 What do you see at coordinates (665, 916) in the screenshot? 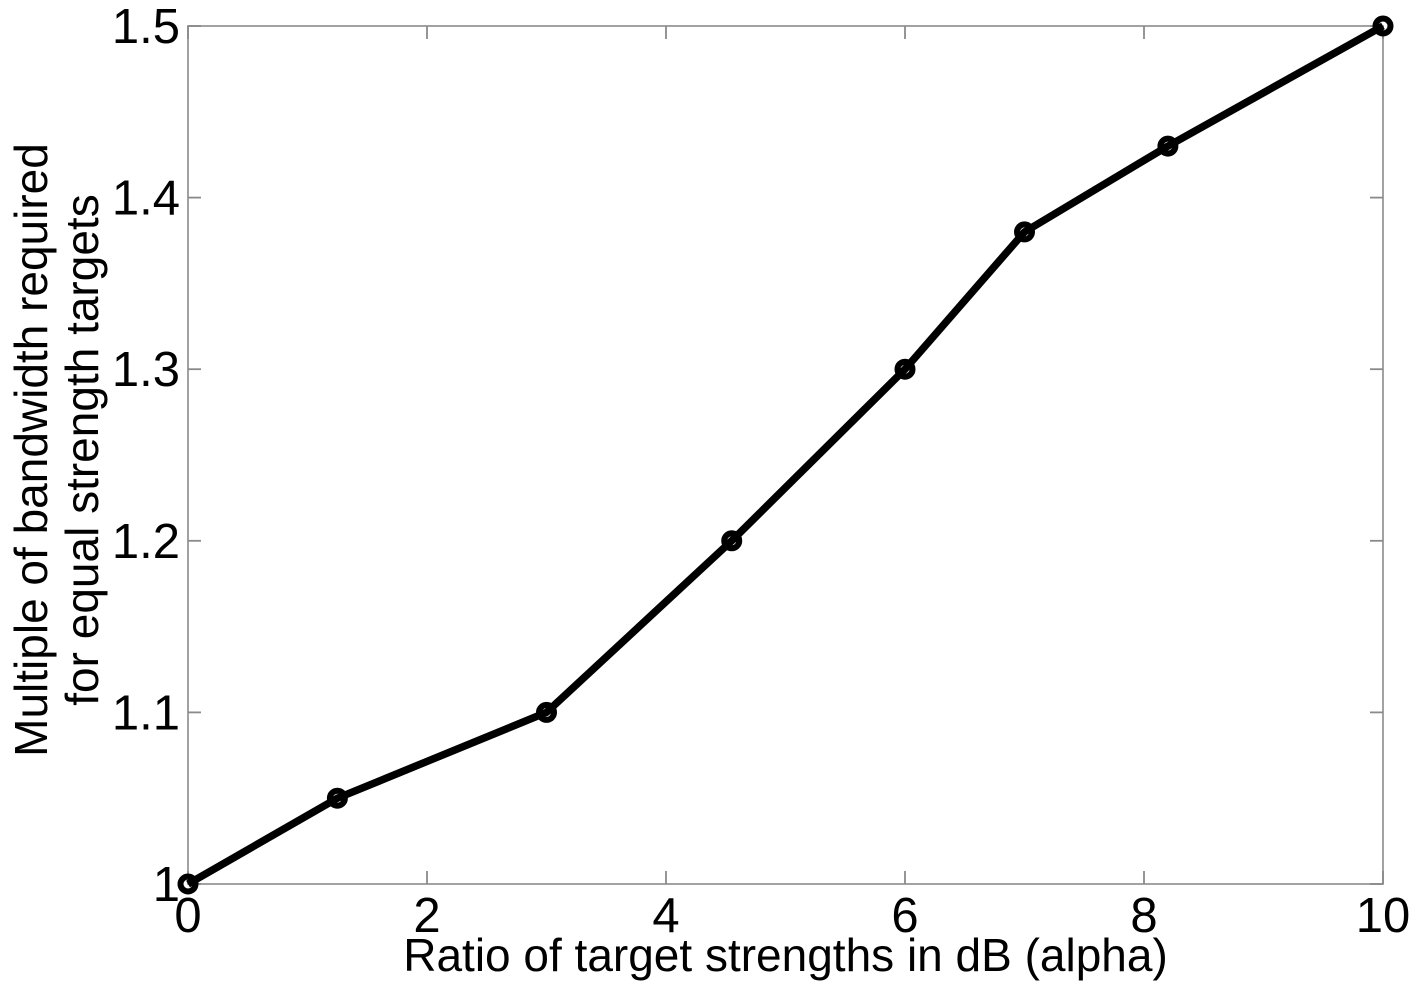
I see `x-tick-label: 4` at bounding box center [665, 916].